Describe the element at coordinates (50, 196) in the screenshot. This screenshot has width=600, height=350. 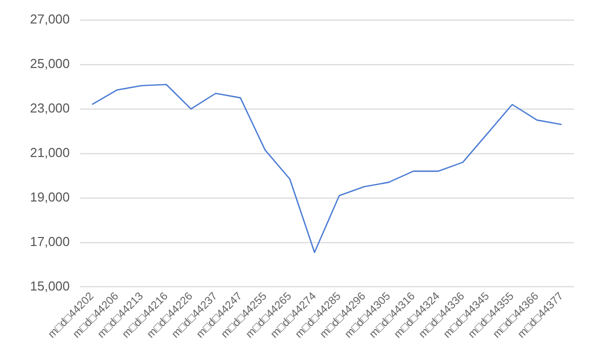
I see `y-tick-label: 19,000` at that location.